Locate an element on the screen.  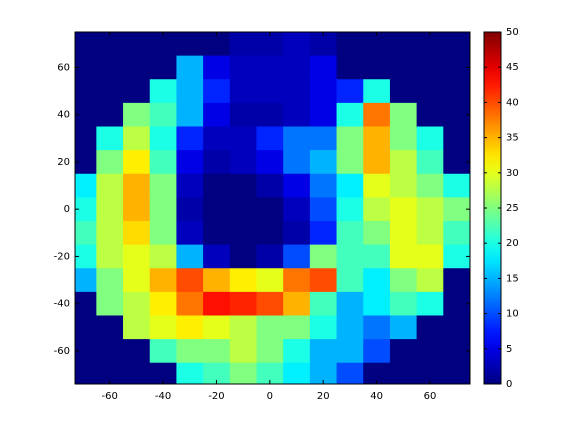
x-tick-label: 60 is located at coordinates (430, 396).